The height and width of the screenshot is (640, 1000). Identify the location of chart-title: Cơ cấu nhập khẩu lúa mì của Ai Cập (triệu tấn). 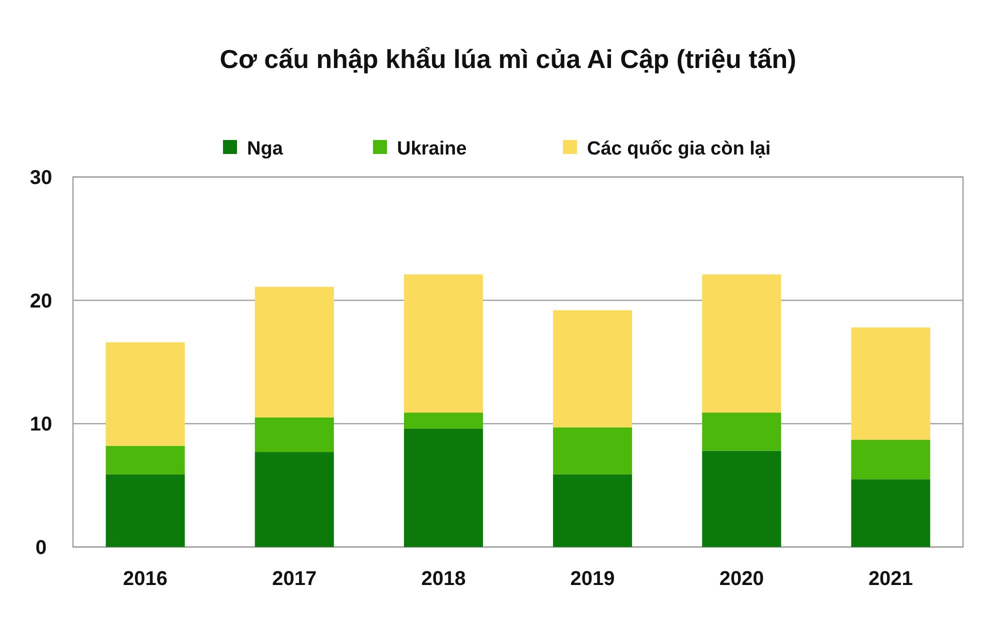
(508, 59).